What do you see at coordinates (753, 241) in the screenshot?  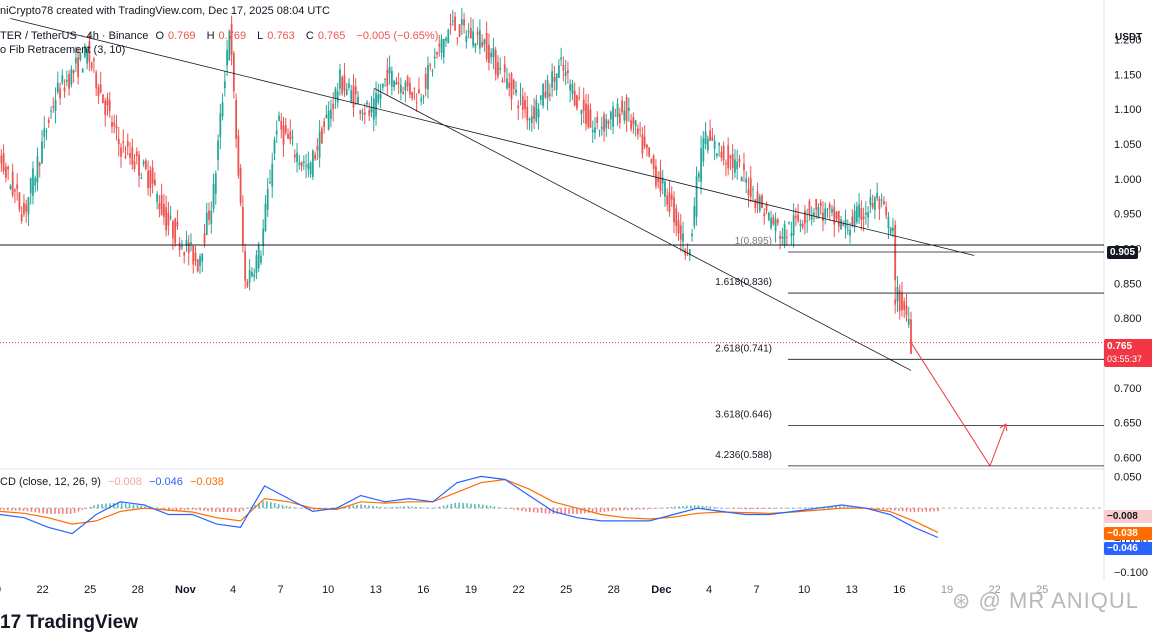 I see `fib-level-label: 1(0.895)` at bounding box center [753, 241].